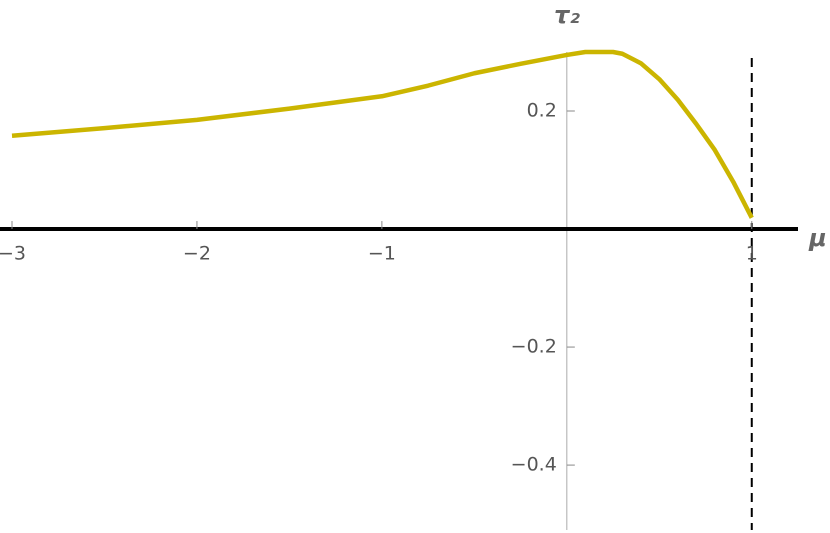 This screenshot has width=830, height=533. What do you see at coordinates (752, 254) in the screenshot?
I see `x-tick-label: 1` at bounding box center [752, 254].